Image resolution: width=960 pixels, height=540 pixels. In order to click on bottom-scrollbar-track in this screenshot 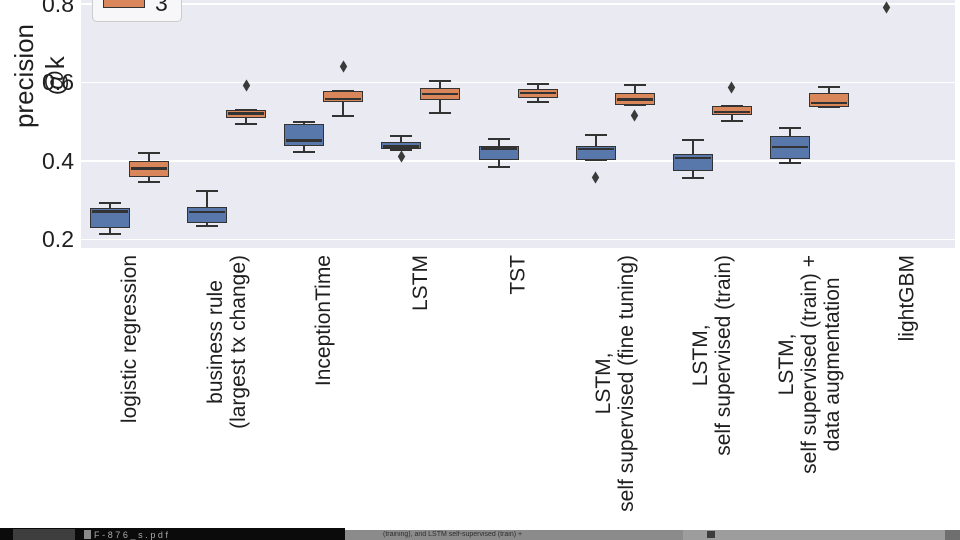, I will do `click(652, 535)`.